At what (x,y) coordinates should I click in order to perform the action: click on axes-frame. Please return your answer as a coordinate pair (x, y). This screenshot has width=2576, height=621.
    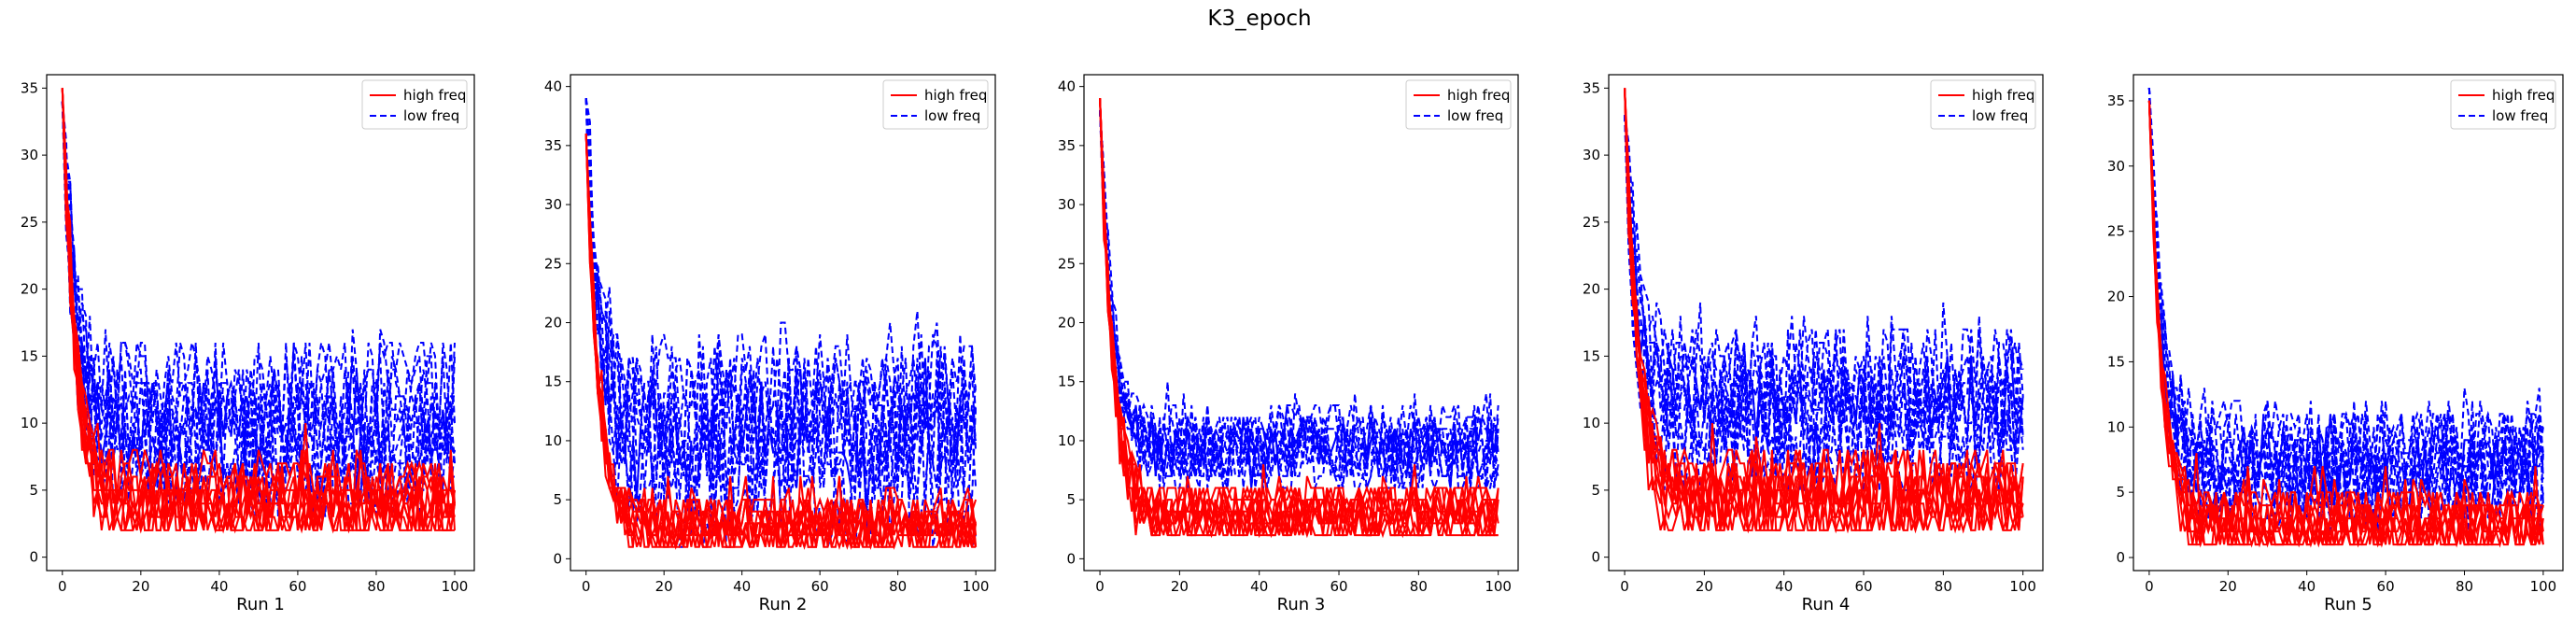
    Looking at the image, I should click on (1826, 323).